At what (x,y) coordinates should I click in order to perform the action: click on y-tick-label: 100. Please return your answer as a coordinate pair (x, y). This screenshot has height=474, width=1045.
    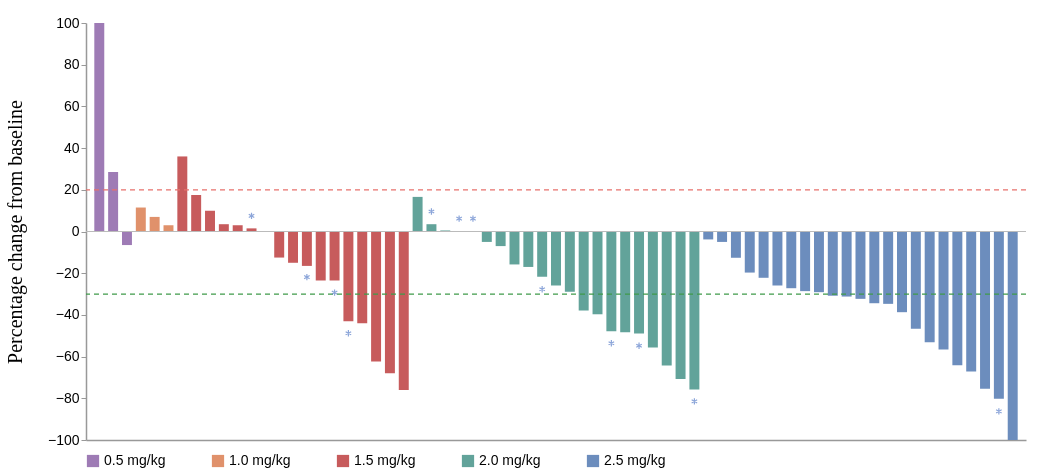
    Looking at the image, I should click on (68, 22).